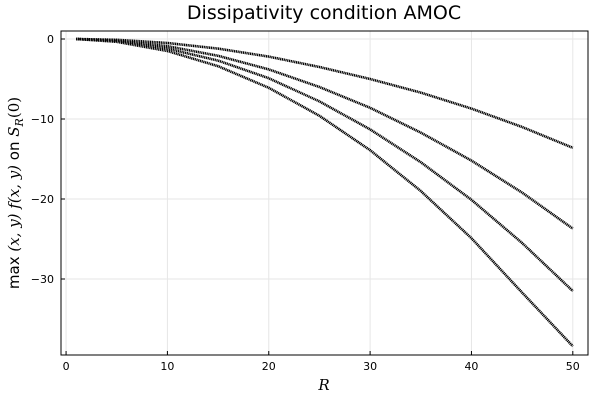  What do you see at coordinates (42, 199) in the screenshot?
I see `y-tick-label: −20` at bounding box center [42, 199].